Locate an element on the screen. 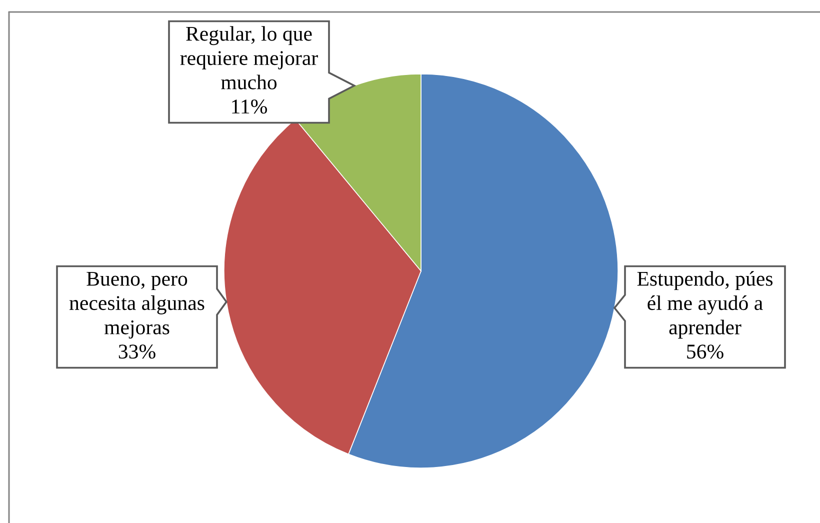  slice-label: Bueno, pero necesita algunas mejoras is located at coordinates (137, 305).